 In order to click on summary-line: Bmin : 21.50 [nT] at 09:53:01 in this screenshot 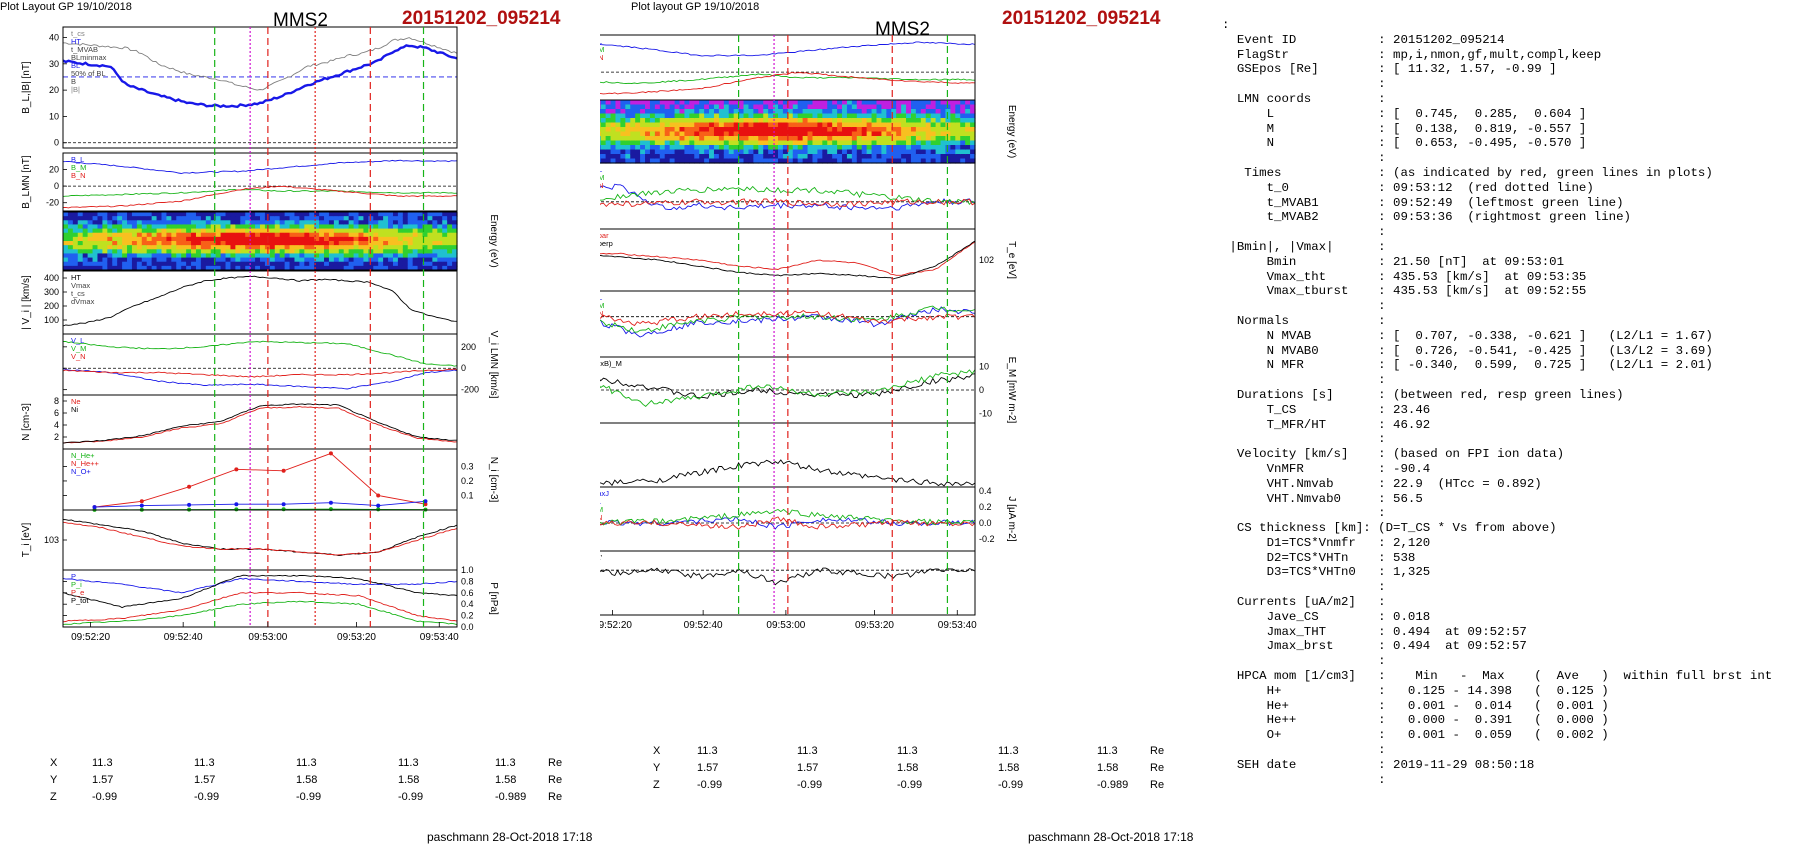, I will do `click(1393, 261)`.